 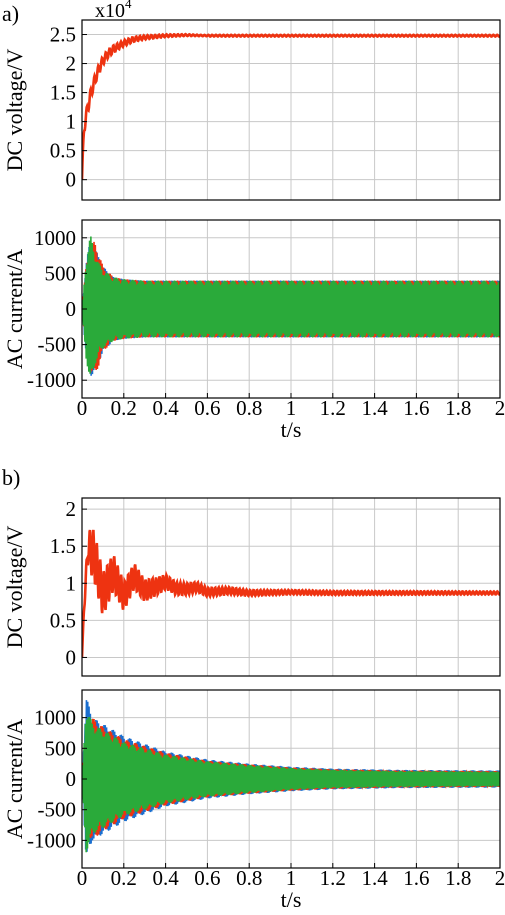 I want to click on y-tick-label: 2.5, so click(x=63, y=35).